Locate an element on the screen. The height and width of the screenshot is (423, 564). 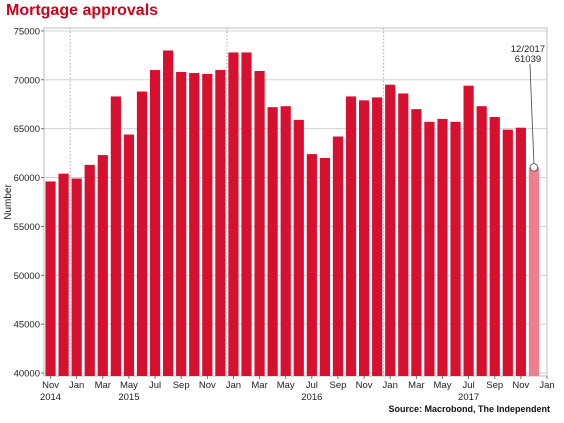
source-note: Source: Macrobond, The Independent is located at coordinates (469, 409).